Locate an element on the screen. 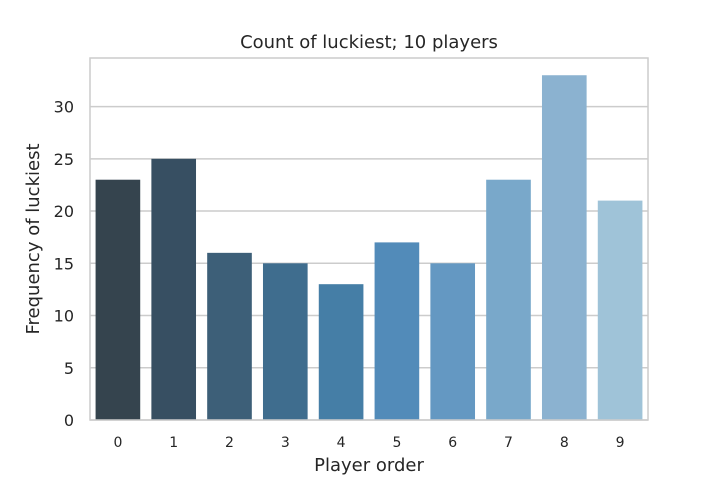  x-tick-label: 0 is located at coordinates (117, 443).